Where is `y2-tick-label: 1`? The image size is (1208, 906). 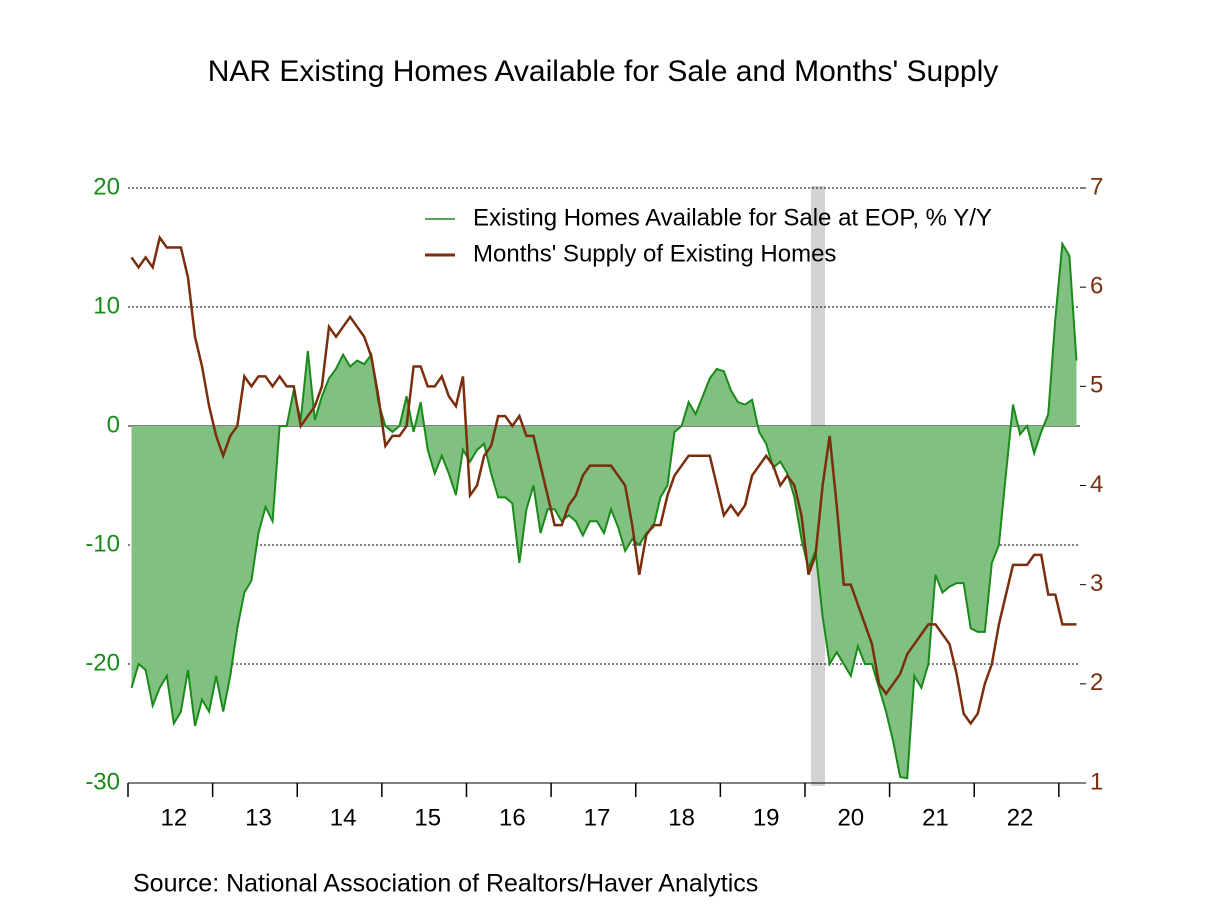
y2-tick-label: 1 is located at coordinates (1096, 781).